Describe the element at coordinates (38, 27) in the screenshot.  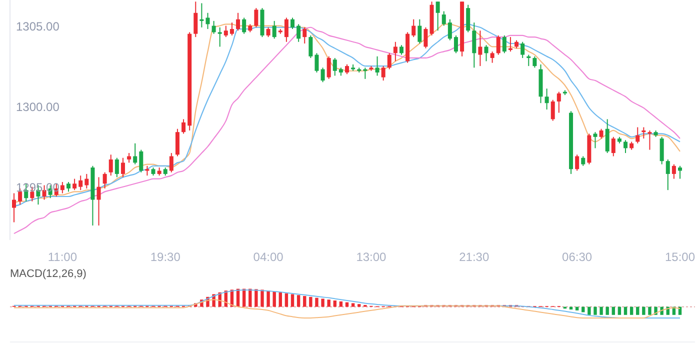
I see `y-tick-label: 1305.00` at that location.